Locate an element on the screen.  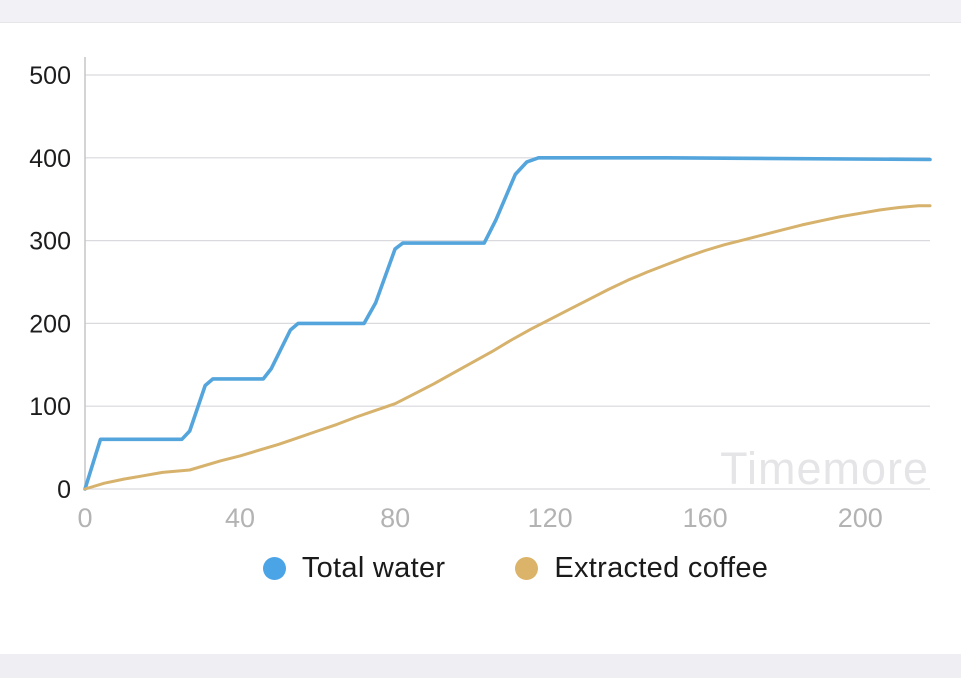
svg-text: 100 is located at coordinates (50, 407).